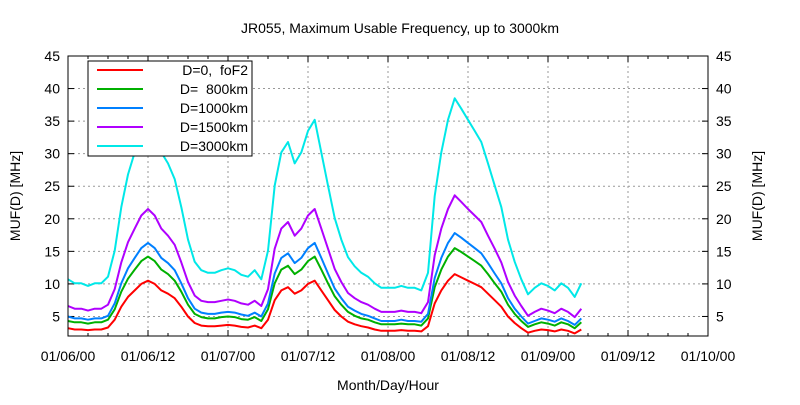 The image size is (800, 405). Describe the element at coordinates (757, 196) in the screenshot. I see `y-axis-label-right: MUF(D) [MHz]` at that location.